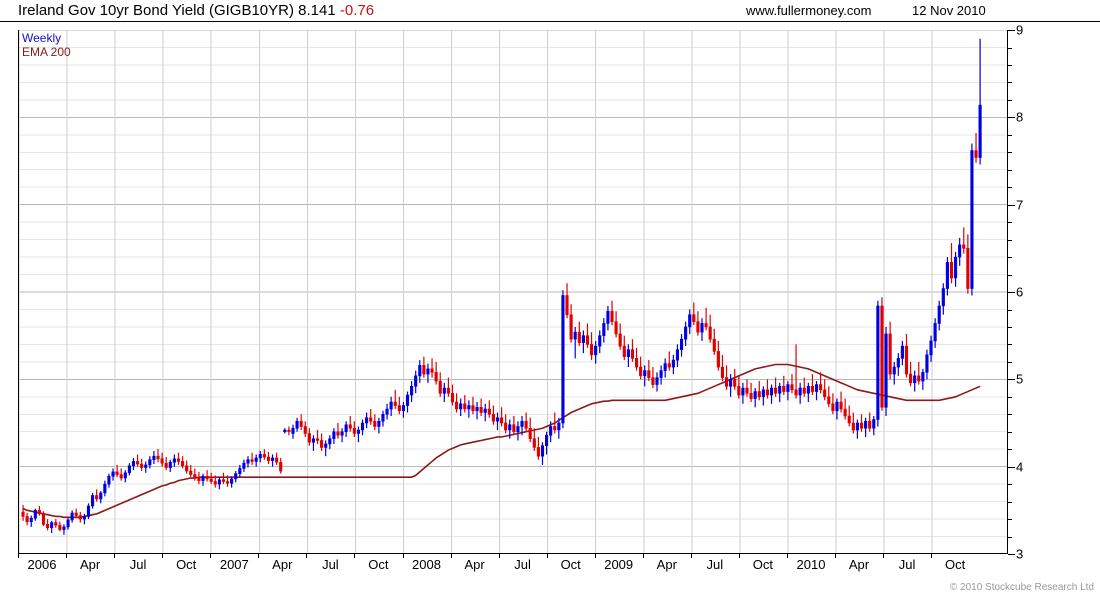 Image resolution: width=1100 pixels, height=600 pixels. Describe the element at coordinates (550, 21) in the screenshot. I see `header-divider` at that location.